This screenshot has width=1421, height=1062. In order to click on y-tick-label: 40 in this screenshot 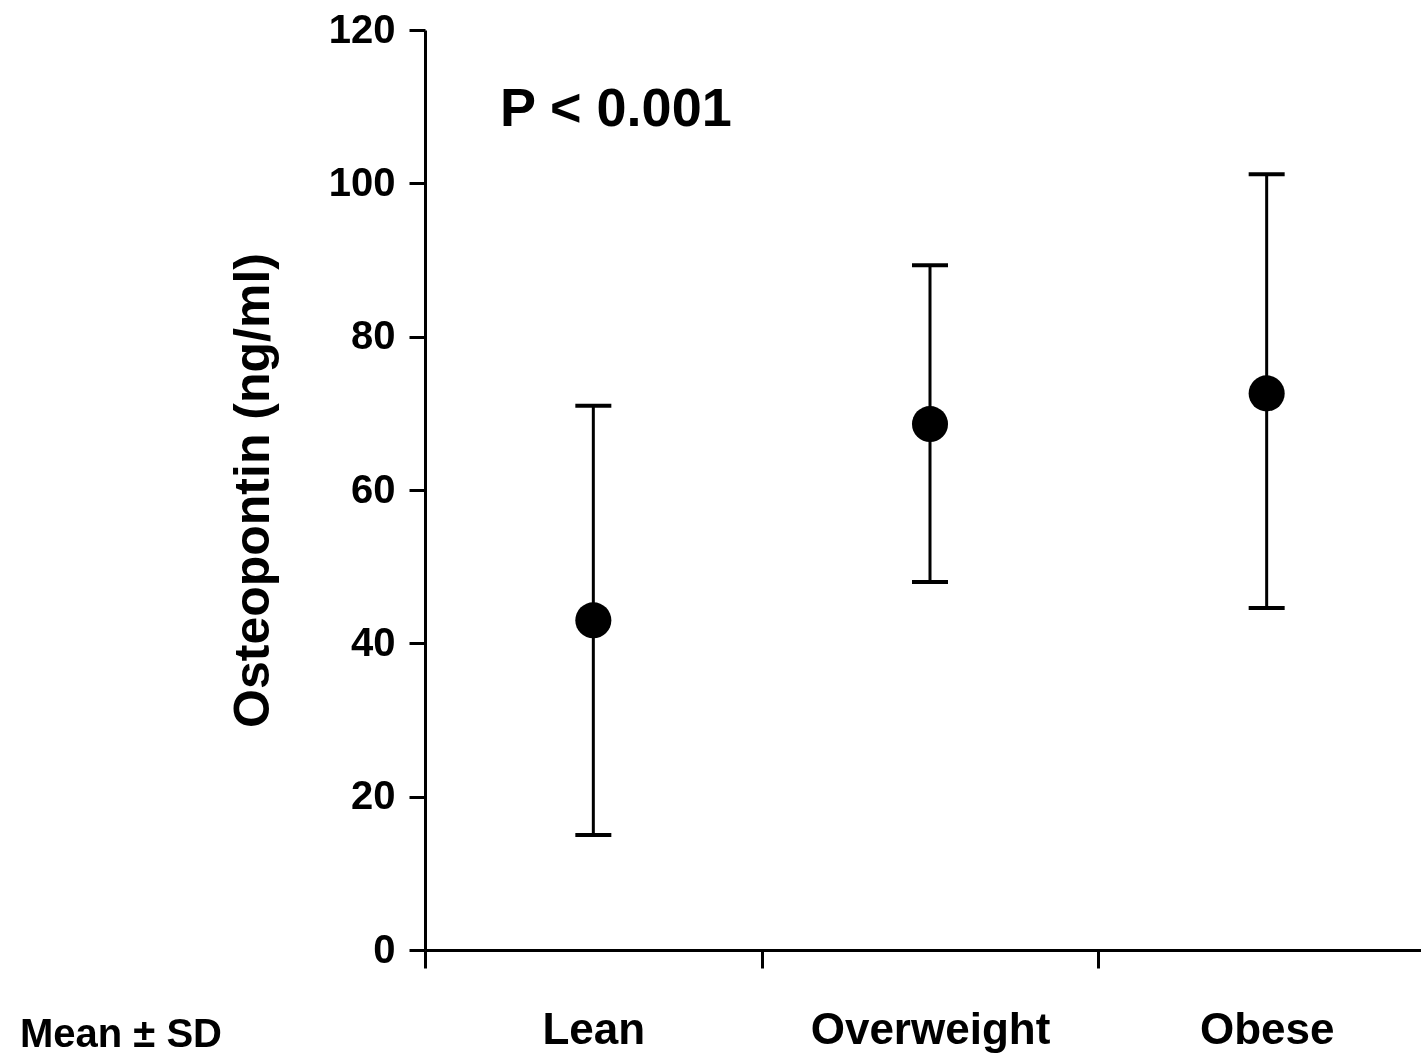, I will do `click(373, 641)`.